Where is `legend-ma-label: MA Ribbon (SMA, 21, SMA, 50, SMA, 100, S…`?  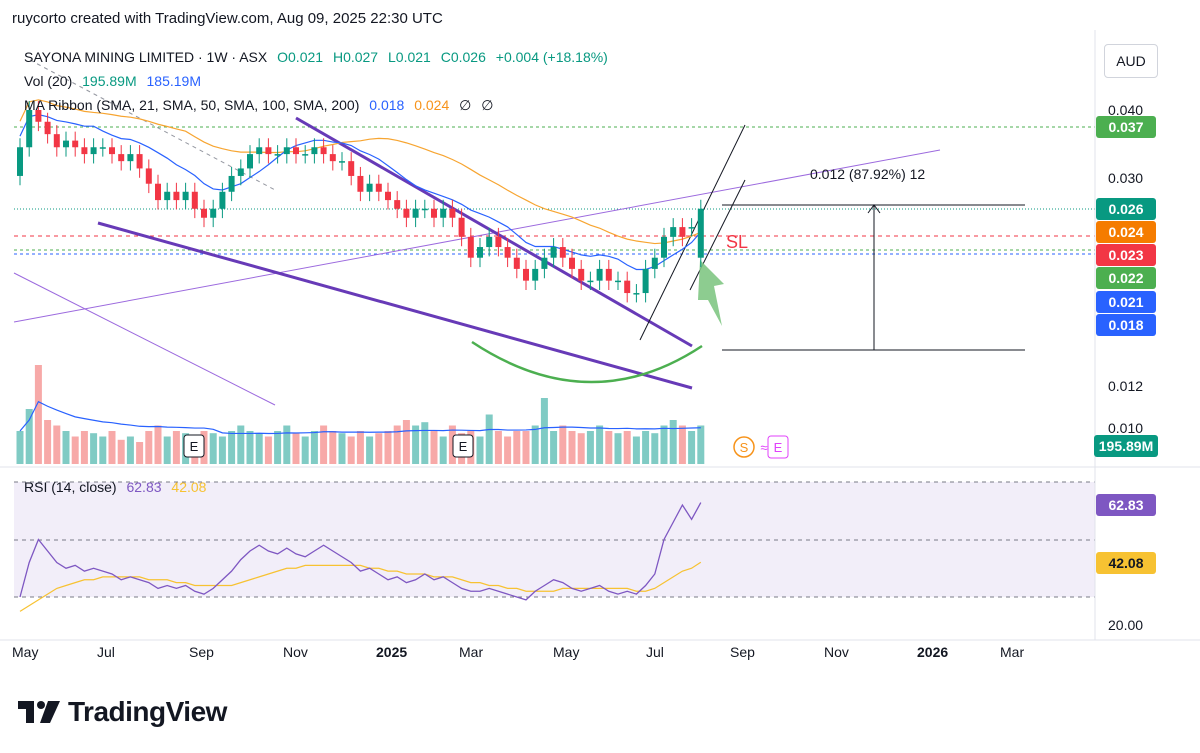 legend-ma-label: MA Ribbon (SMA, 21, SMA, 50, SMA, 100, S… is located at coordinates (192, 105).